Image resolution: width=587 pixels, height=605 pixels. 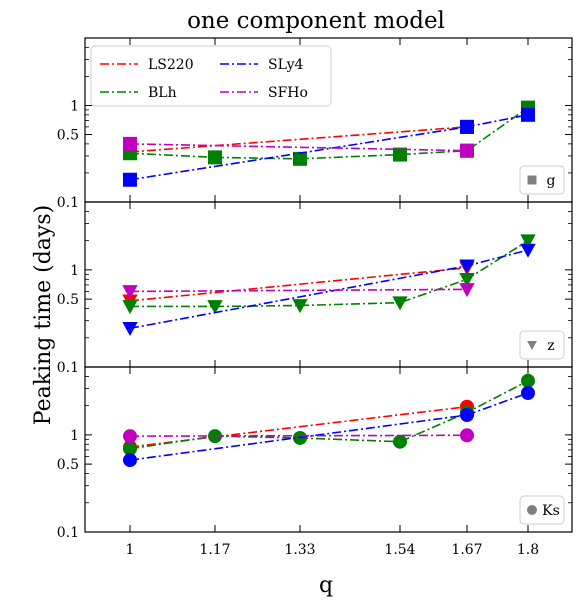 What do you see at coordinates (528, 550) in the screenshot?
I see `x-tick-label: 1.8` at bounding box center [528, 550].